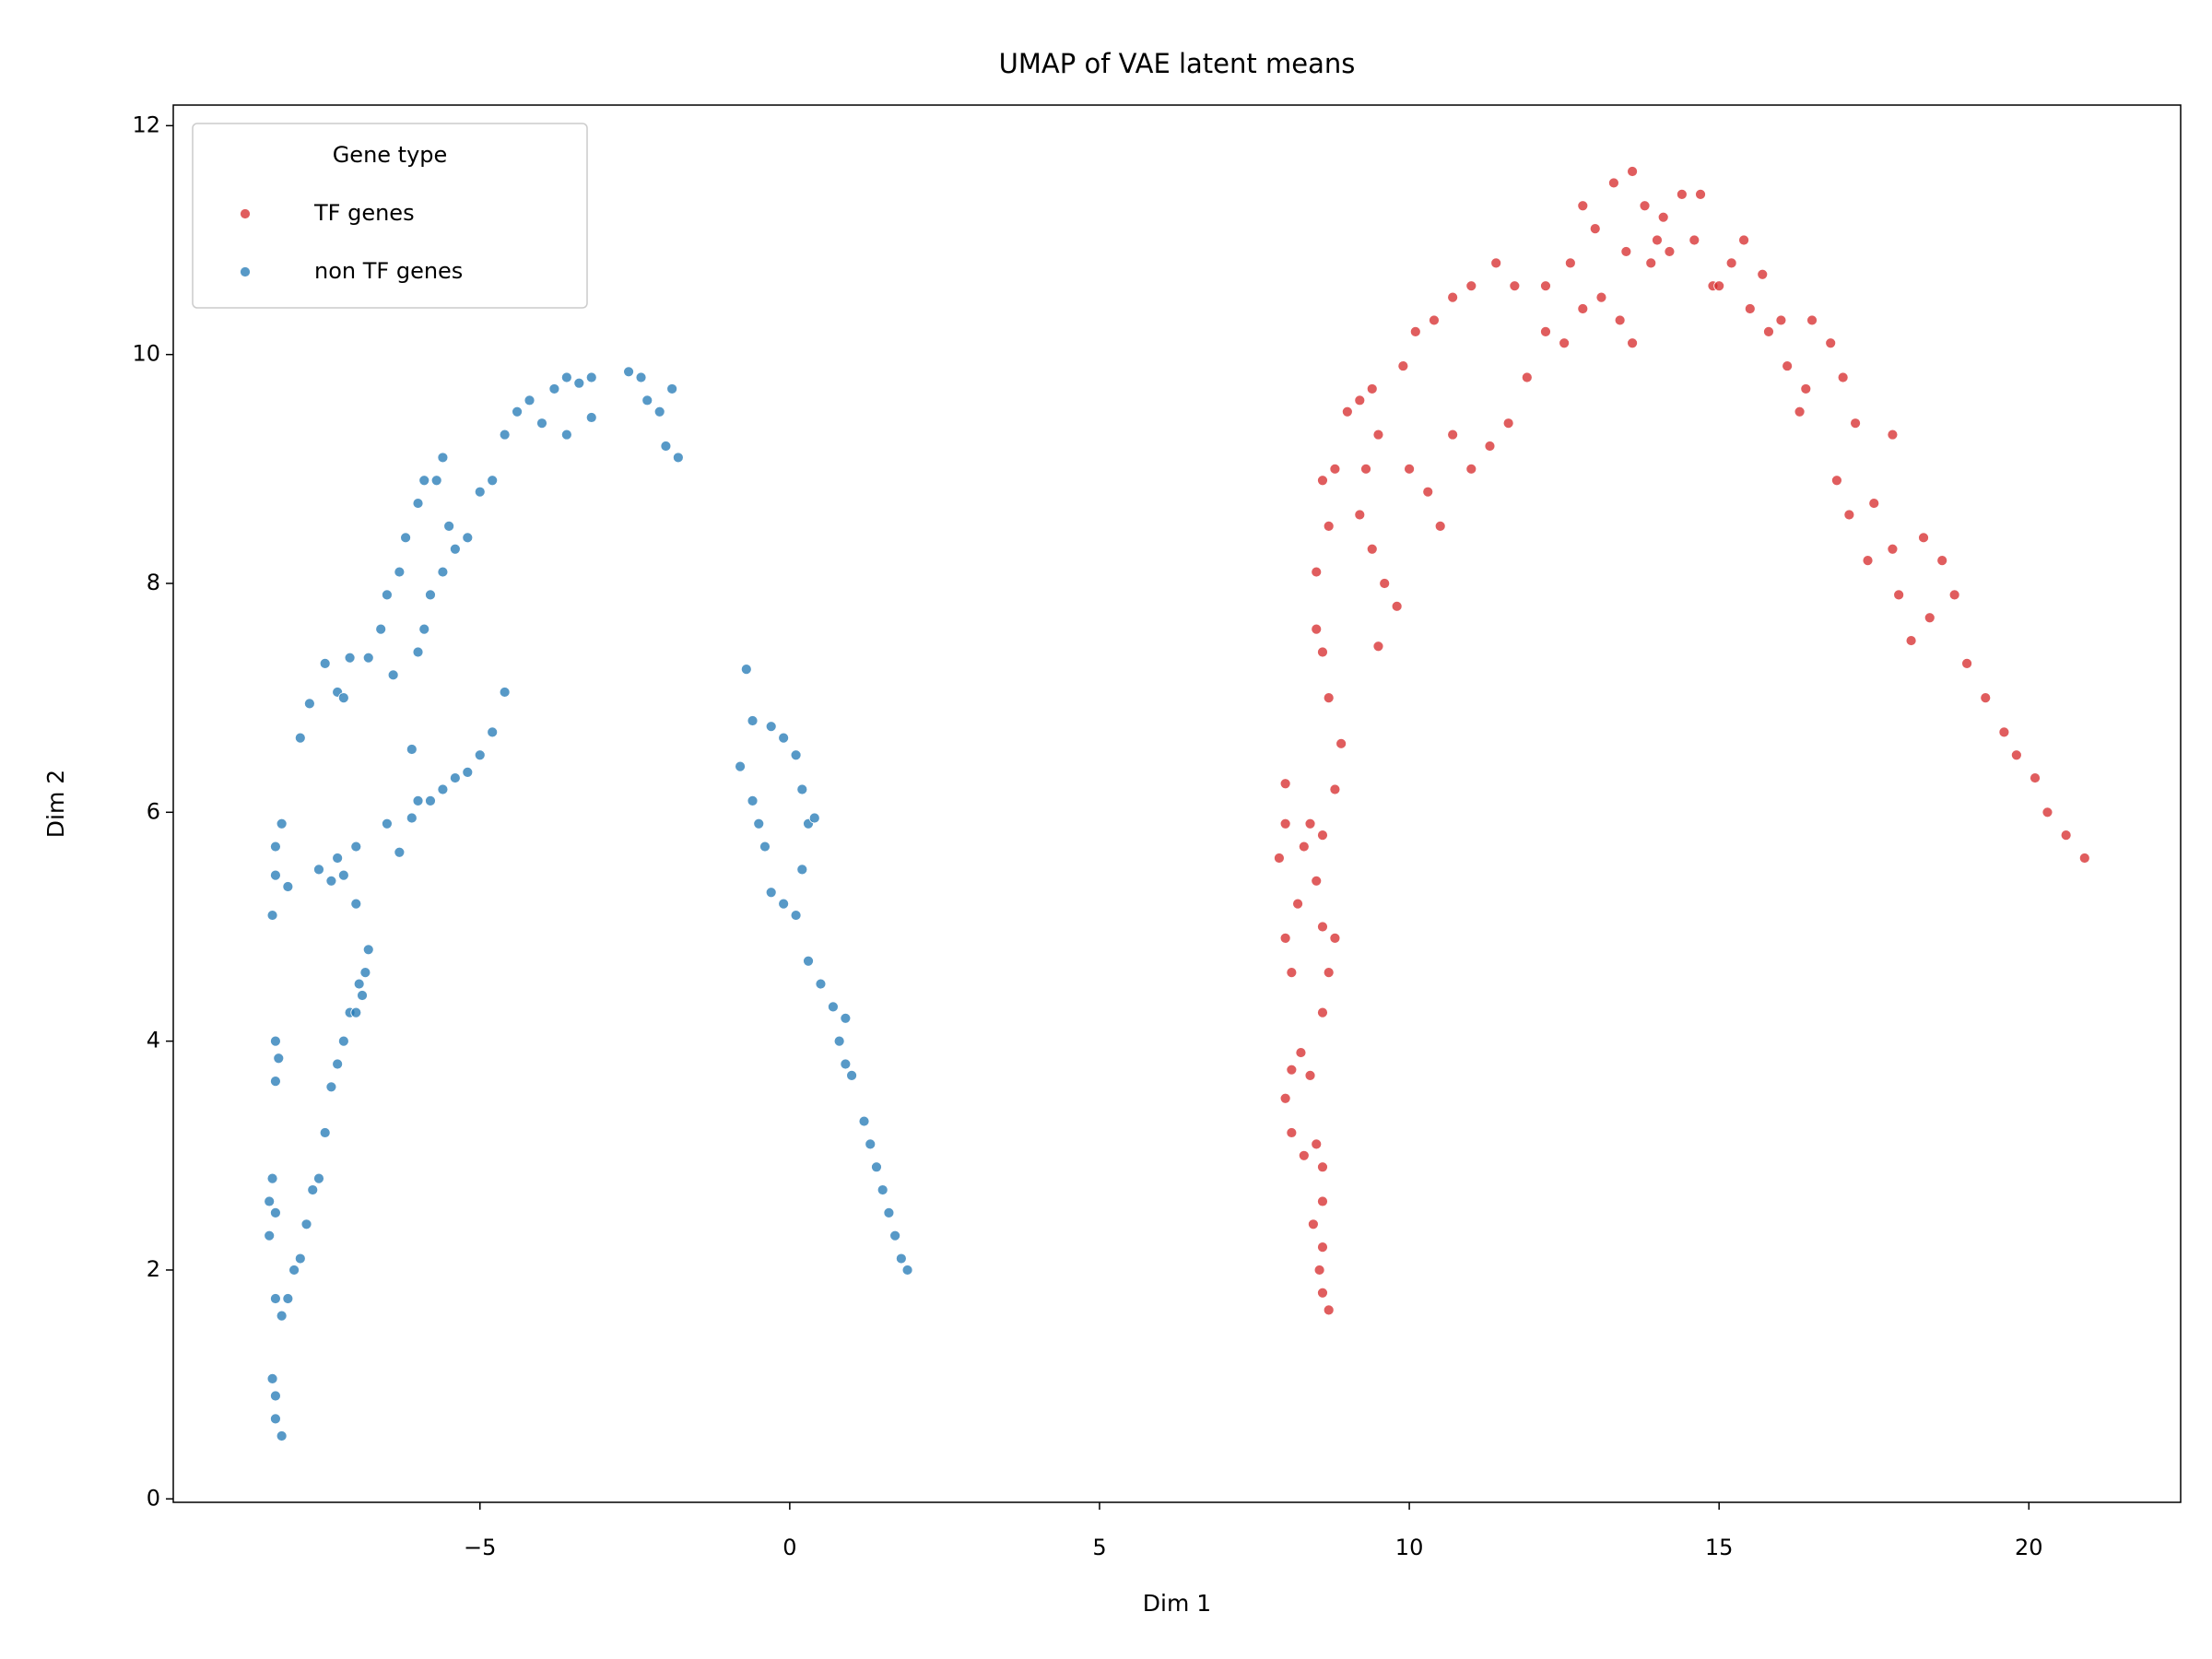  Describe the element at coordinates (153, 1040) in the screenshot. I see `y-tick-label: 4` at that location.